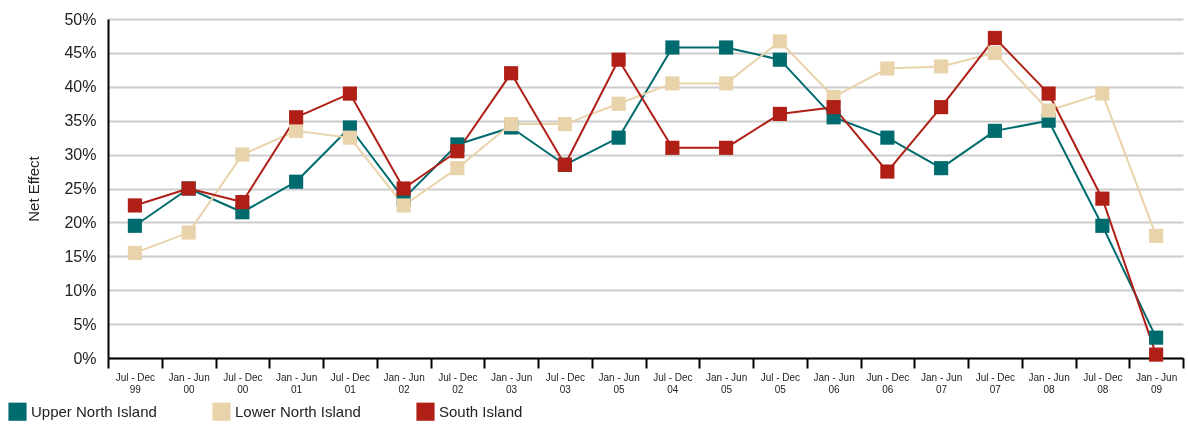 The width and height of the screenshot is (1188, 447). I want to click on x-tick-label: Jul - Dec 01, so click(350, 383).